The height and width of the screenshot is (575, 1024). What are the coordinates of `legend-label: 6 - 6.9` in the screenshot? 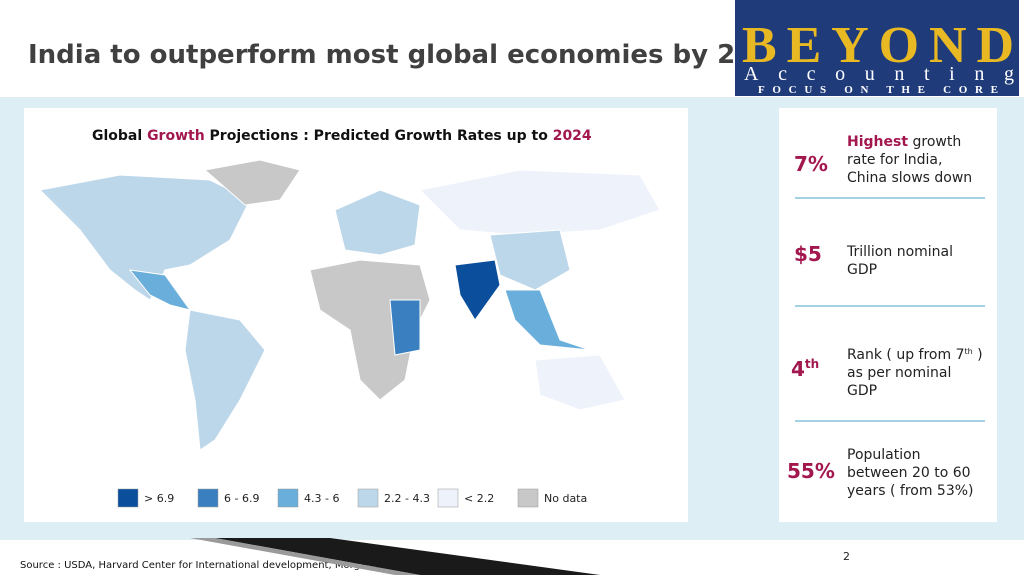 It's located at (241, 498).